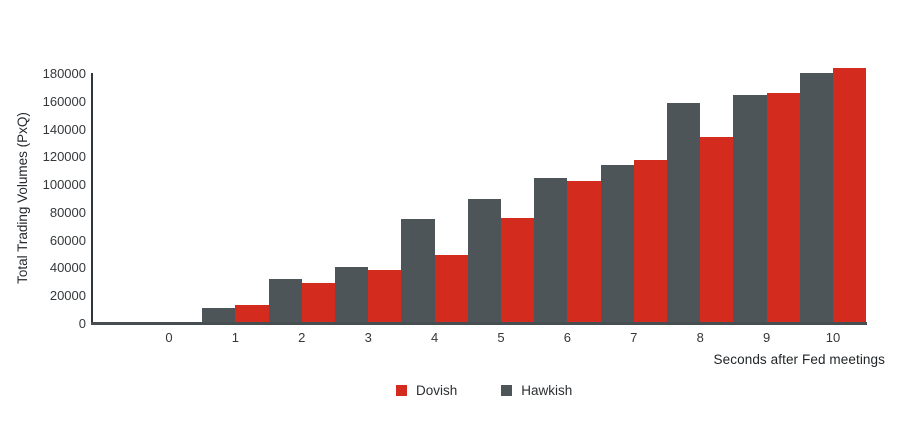 The image size is (912, 422). I want to click on x-tick-label: 1, so click(235, 337).